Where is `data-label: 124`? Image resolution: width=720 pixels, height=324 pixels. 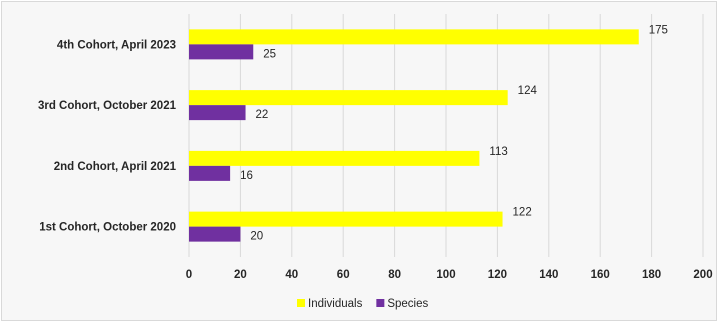 data-label: 124 is located at coordinates (528, 91).